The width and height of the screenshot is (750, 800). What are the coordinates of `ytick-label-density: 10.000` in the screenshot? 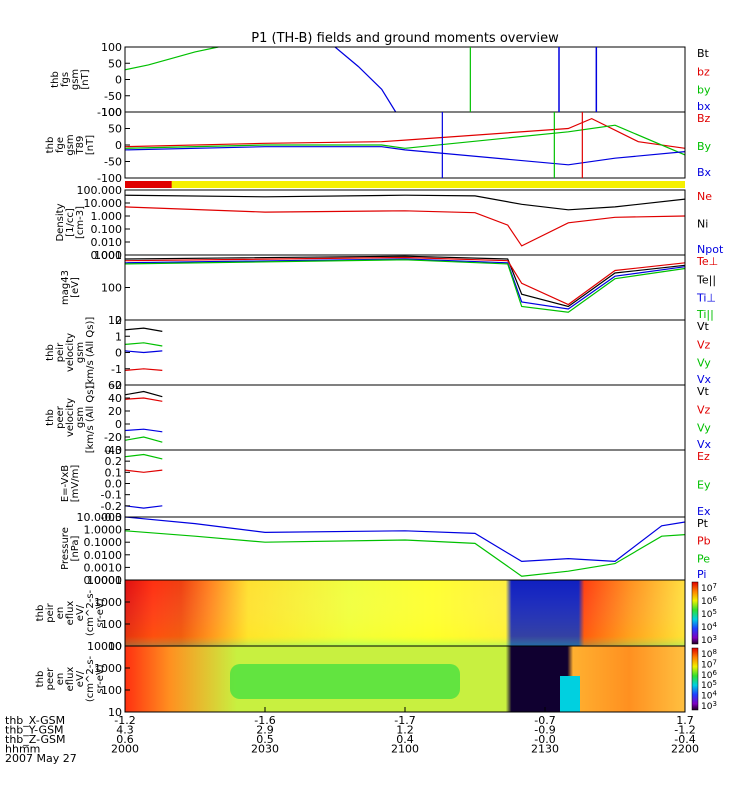 It's located at (103, 203).